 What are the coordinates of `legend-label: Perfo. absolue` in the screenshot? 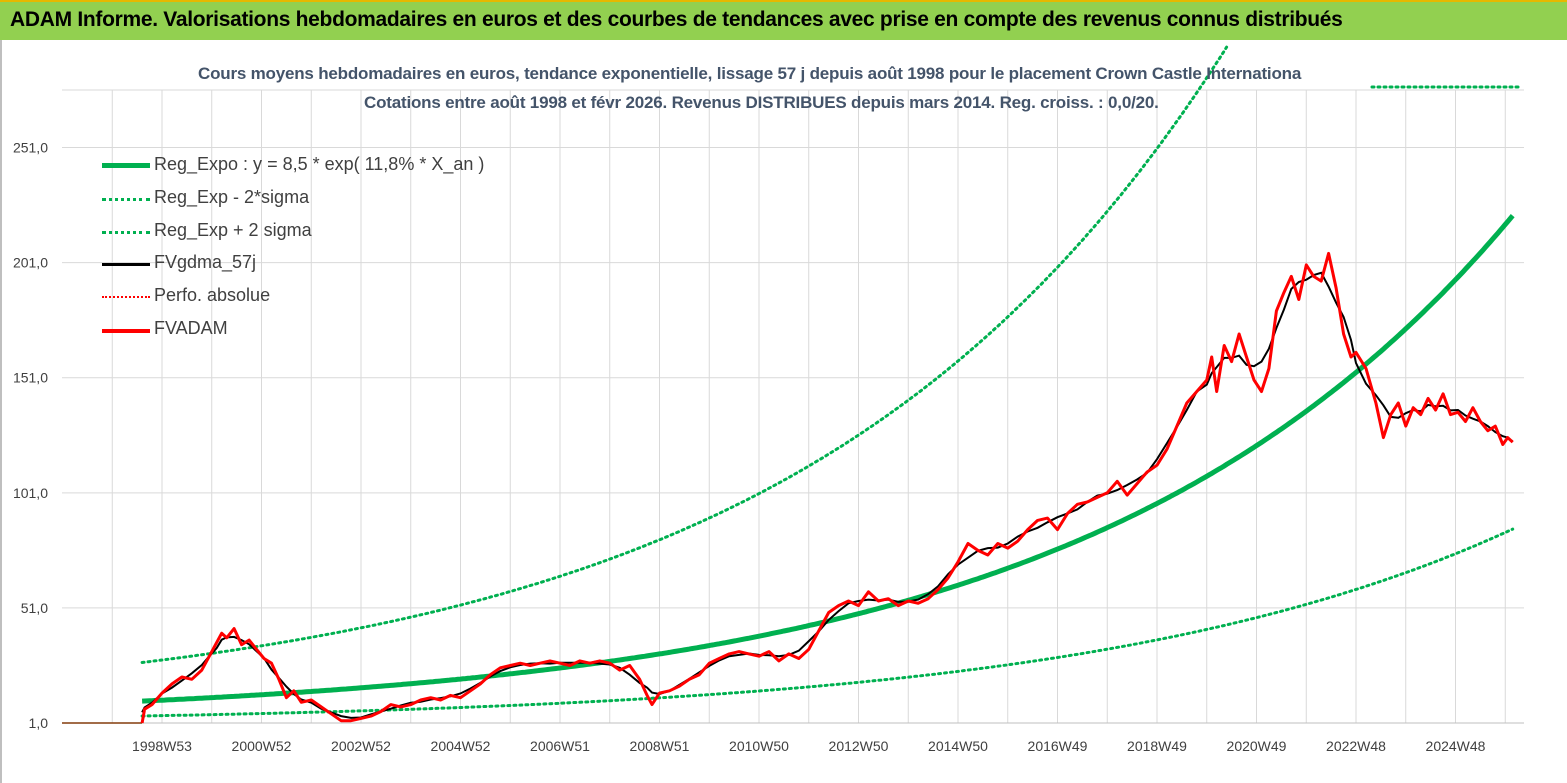 It's located at (212, 295).